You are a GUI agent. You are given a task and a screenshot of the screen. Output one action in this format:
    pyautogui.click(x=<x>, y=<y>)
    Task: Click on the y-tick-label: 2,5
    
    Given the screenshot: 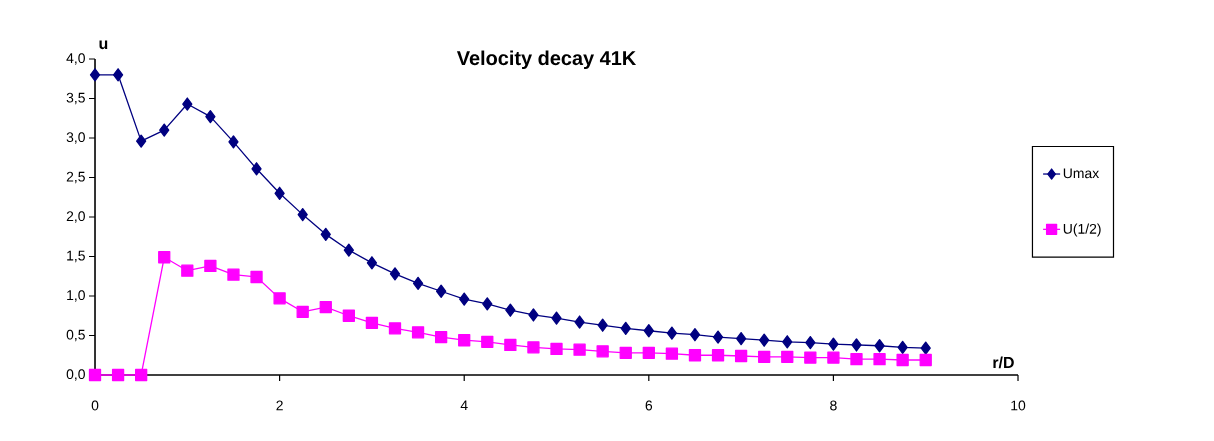 What is the action you would take?
    pyautogui.click(x=75, y=177)
    